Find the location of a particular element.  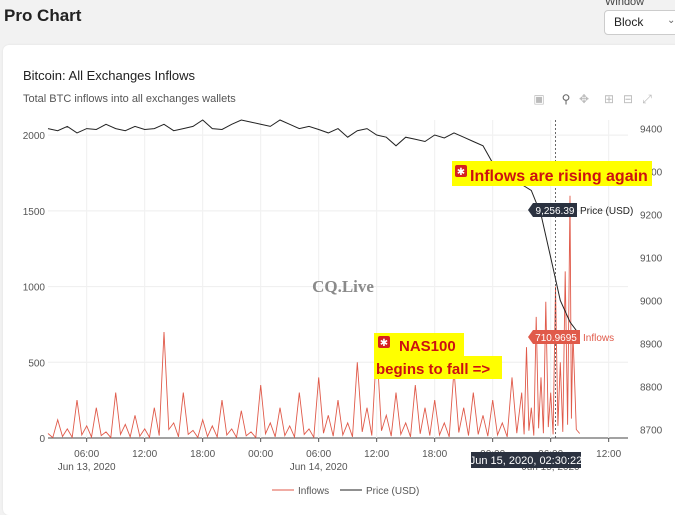

x-tick-label-6: 18:00 is located at coordinates (434, 454).